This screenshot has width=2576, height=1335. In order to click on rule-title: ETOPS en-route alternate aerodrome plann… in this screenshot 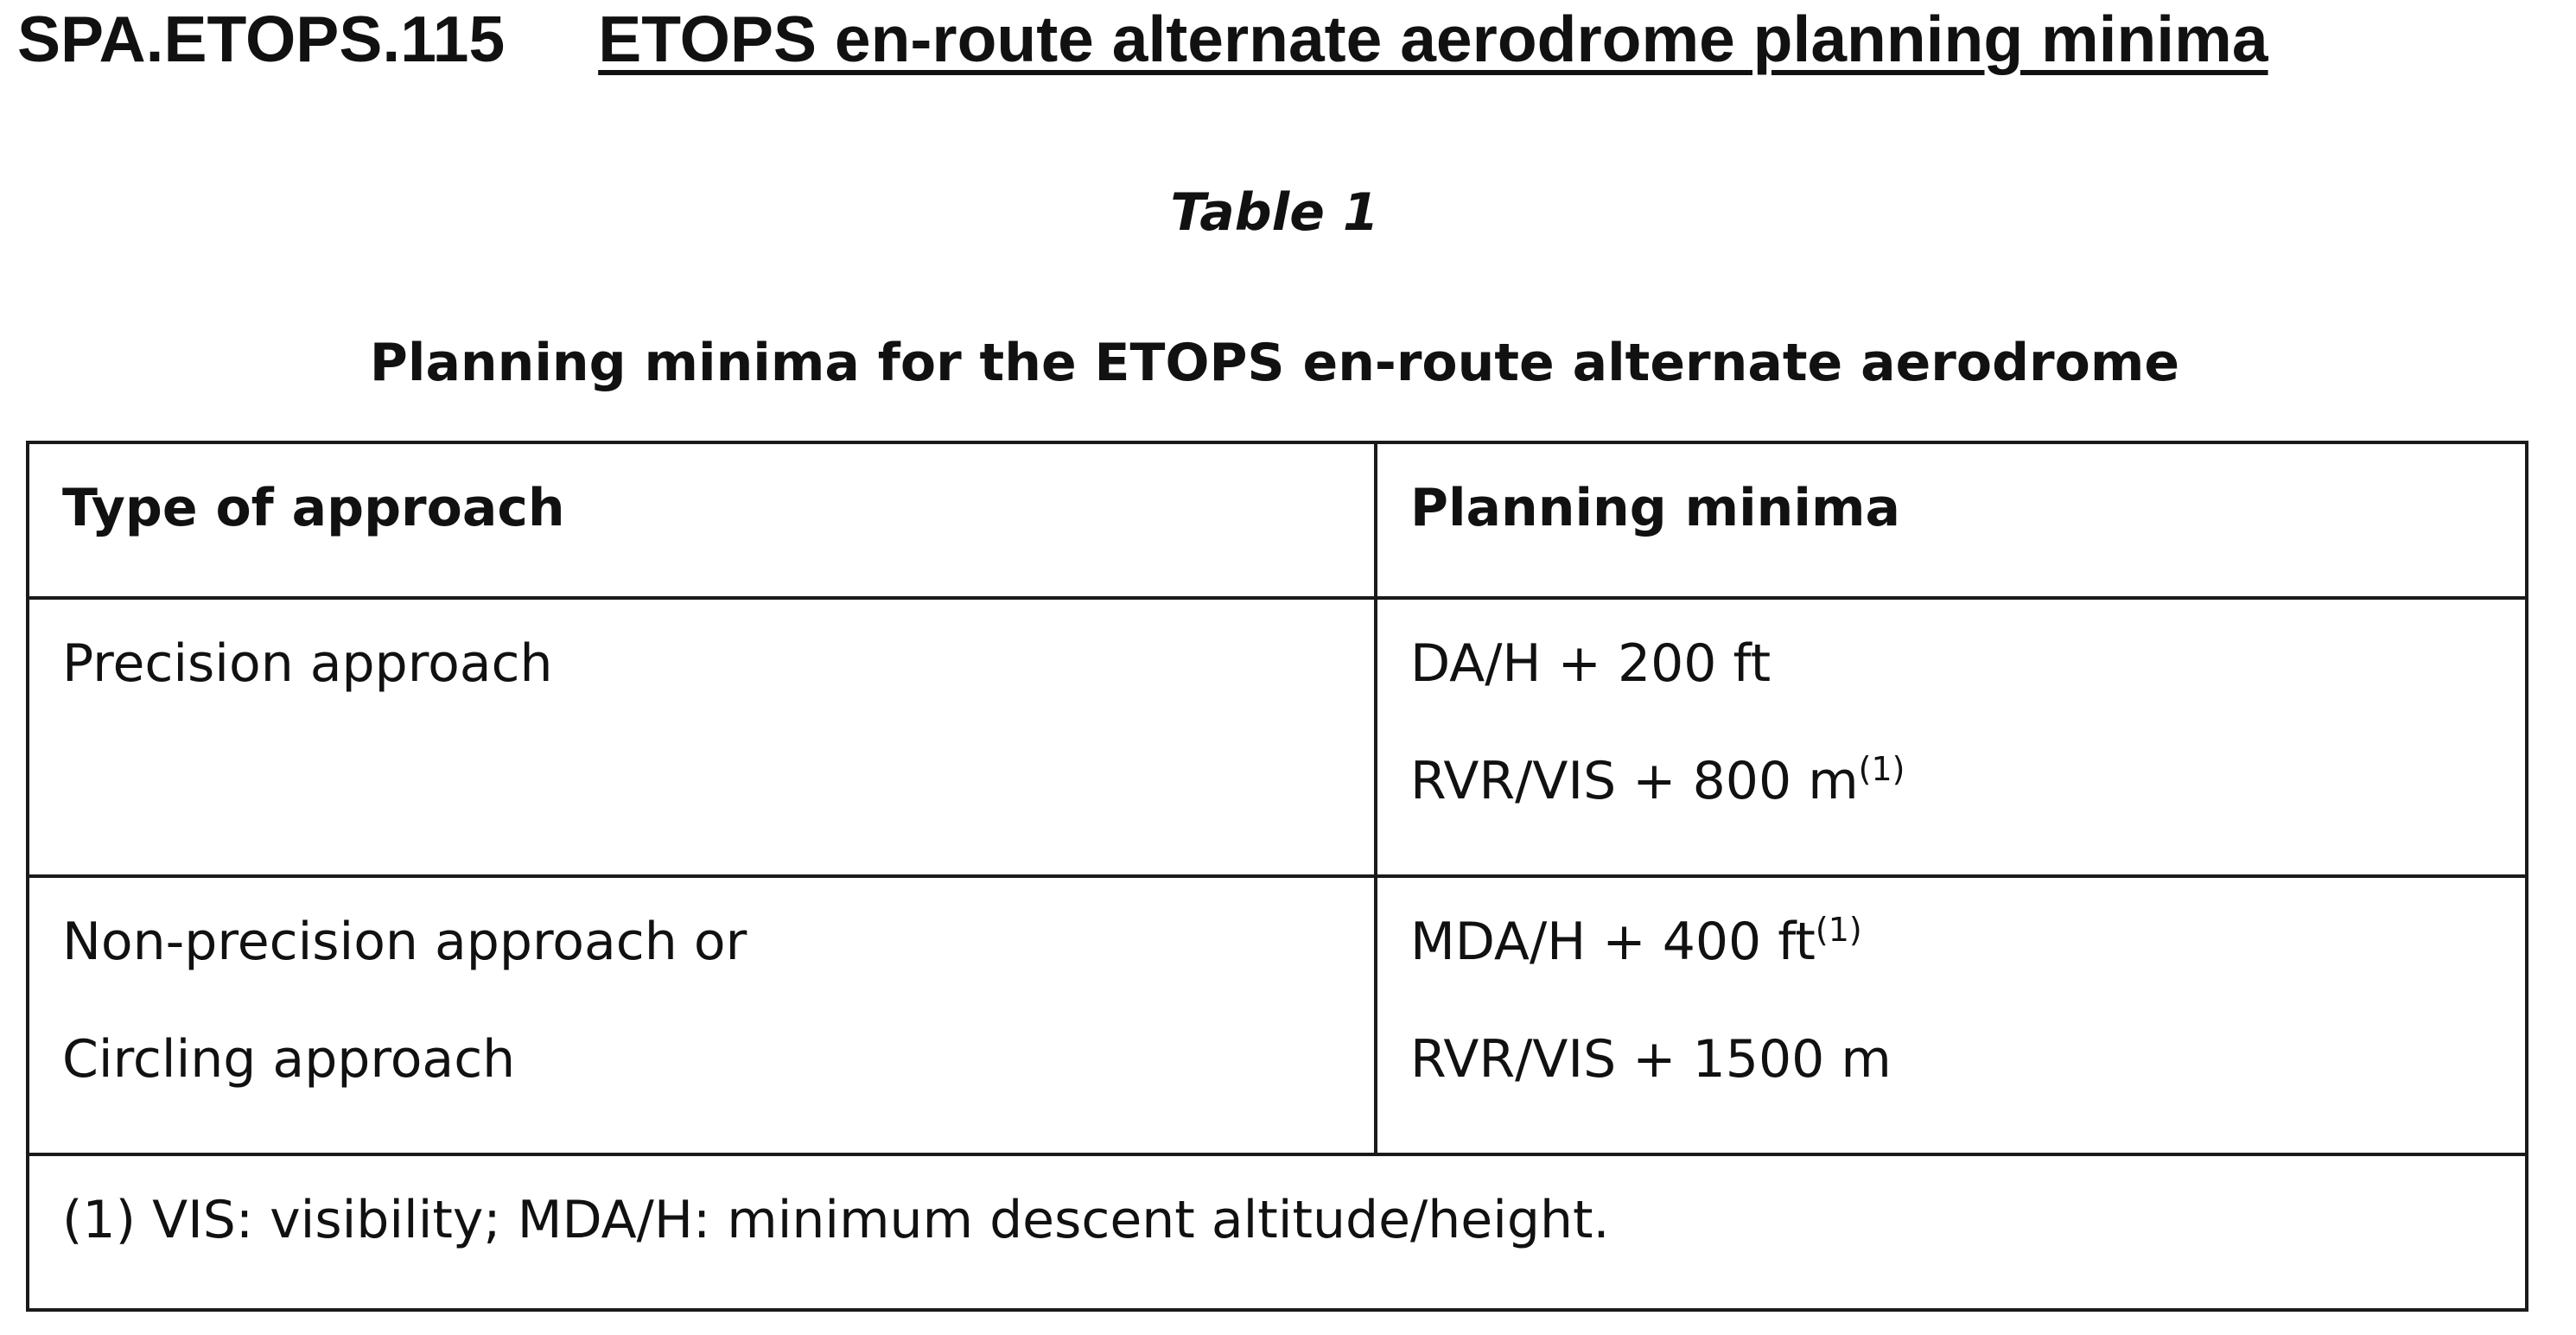, I will do `click(1433, 39)`.